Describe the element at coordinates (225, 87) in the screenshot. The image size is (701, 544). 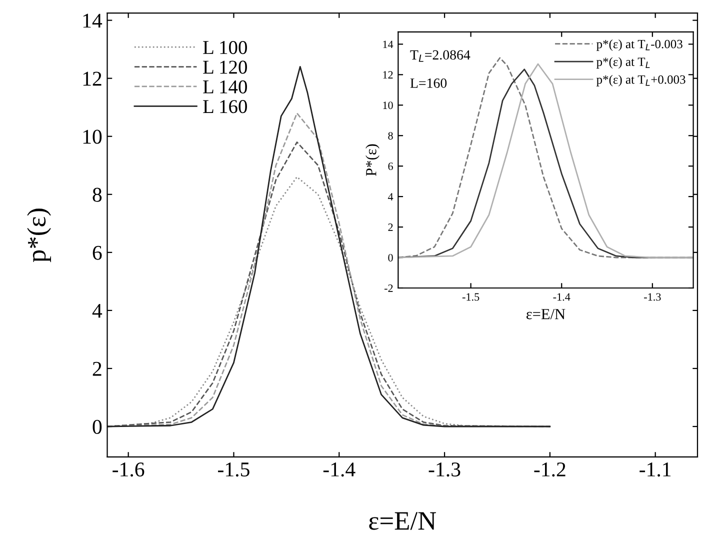
I see `legend-label: L 140` at that location.